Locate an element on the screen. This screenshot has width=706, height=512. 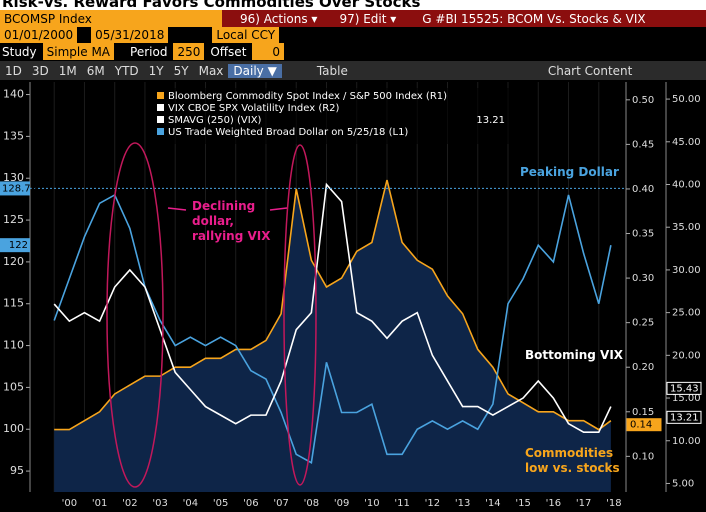
y-tick-label: 135 is located at coordinates (13, 135).